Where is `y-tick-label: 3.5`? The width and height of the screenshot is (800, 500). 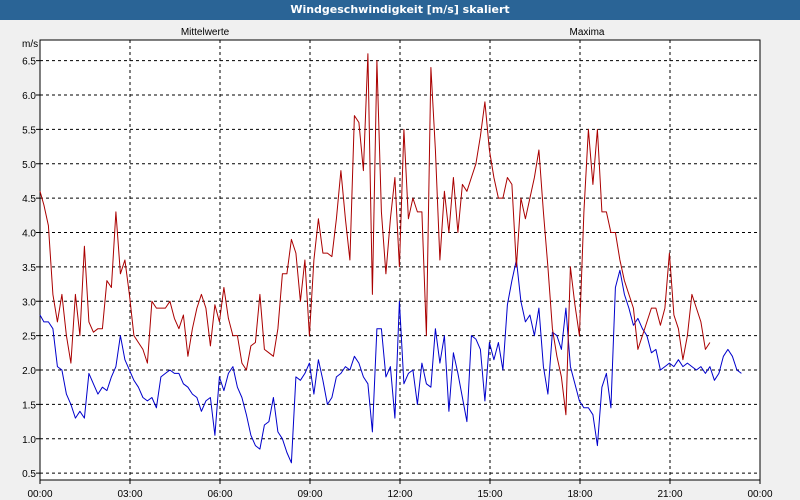
y-tick-label: 3.5 is located at coordinates (29, 268).